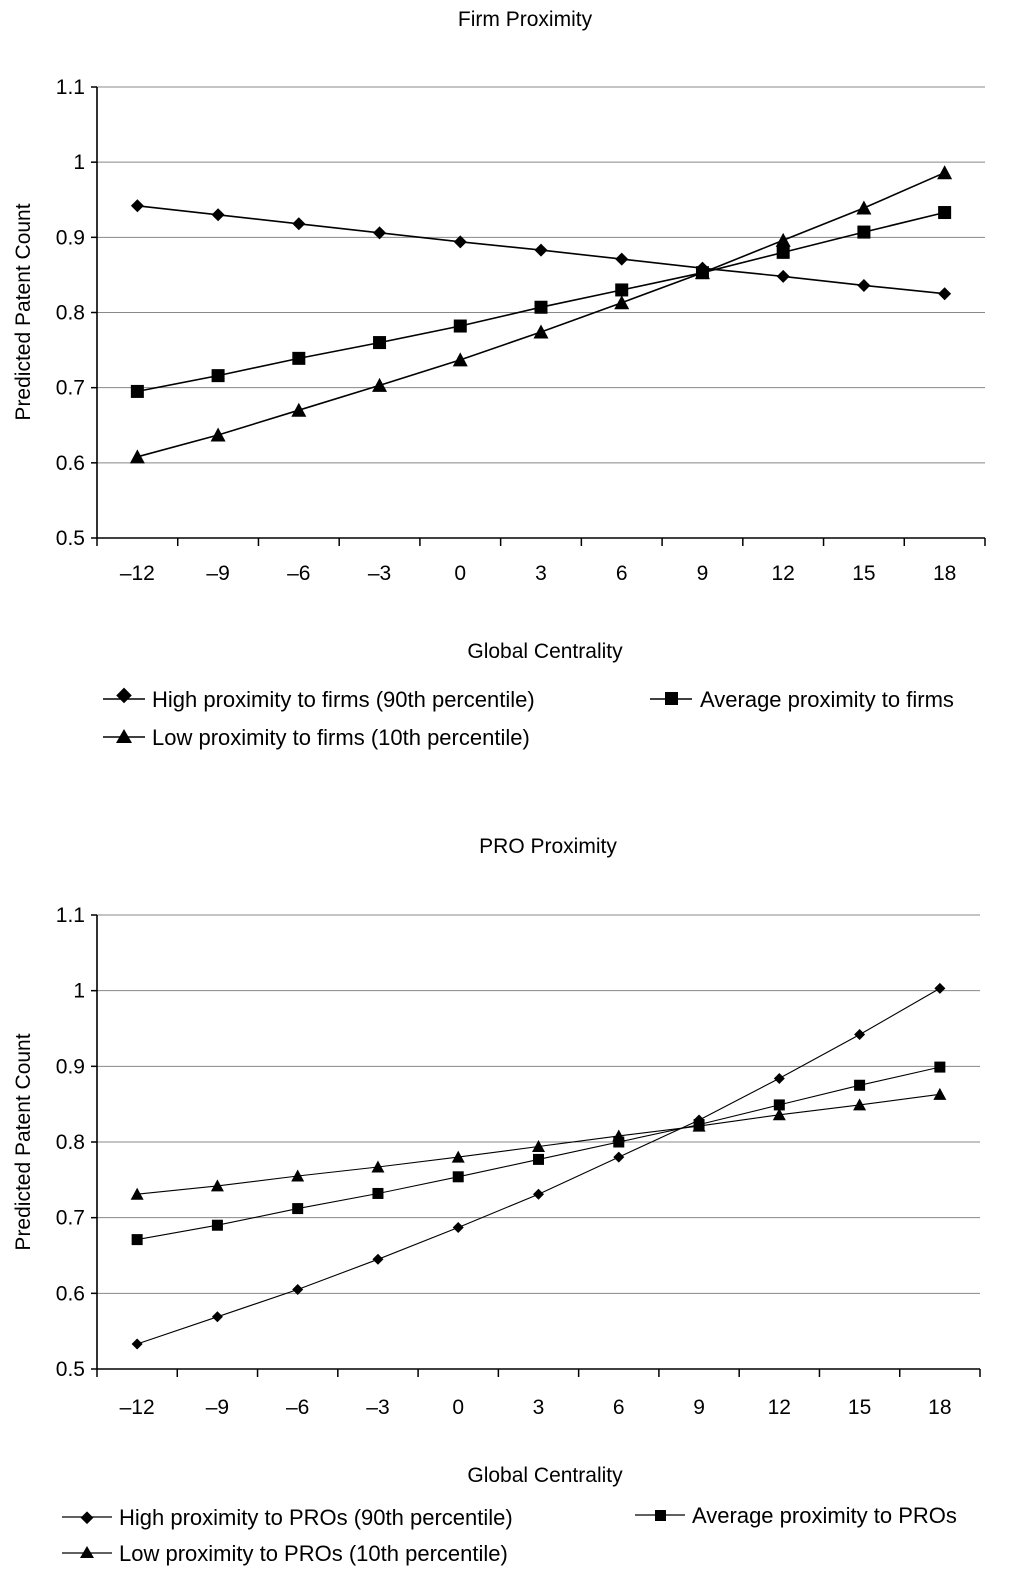 The height and width of the screenshot is (1575, 1020). I want to click on x-tick-label: 0, so click(458, 1407).